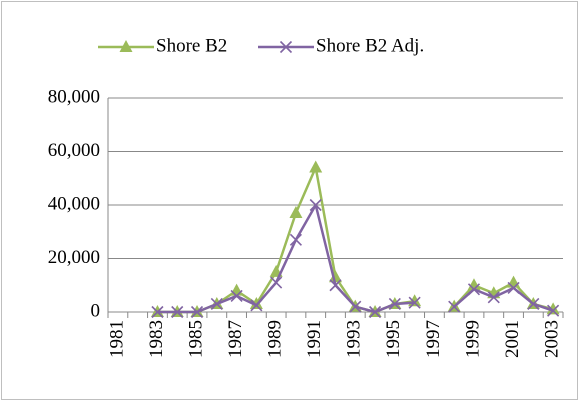  Describe the element at coordinates (74, 96) in the screenshot. I see `y-tick-label: 80,000` at that location.